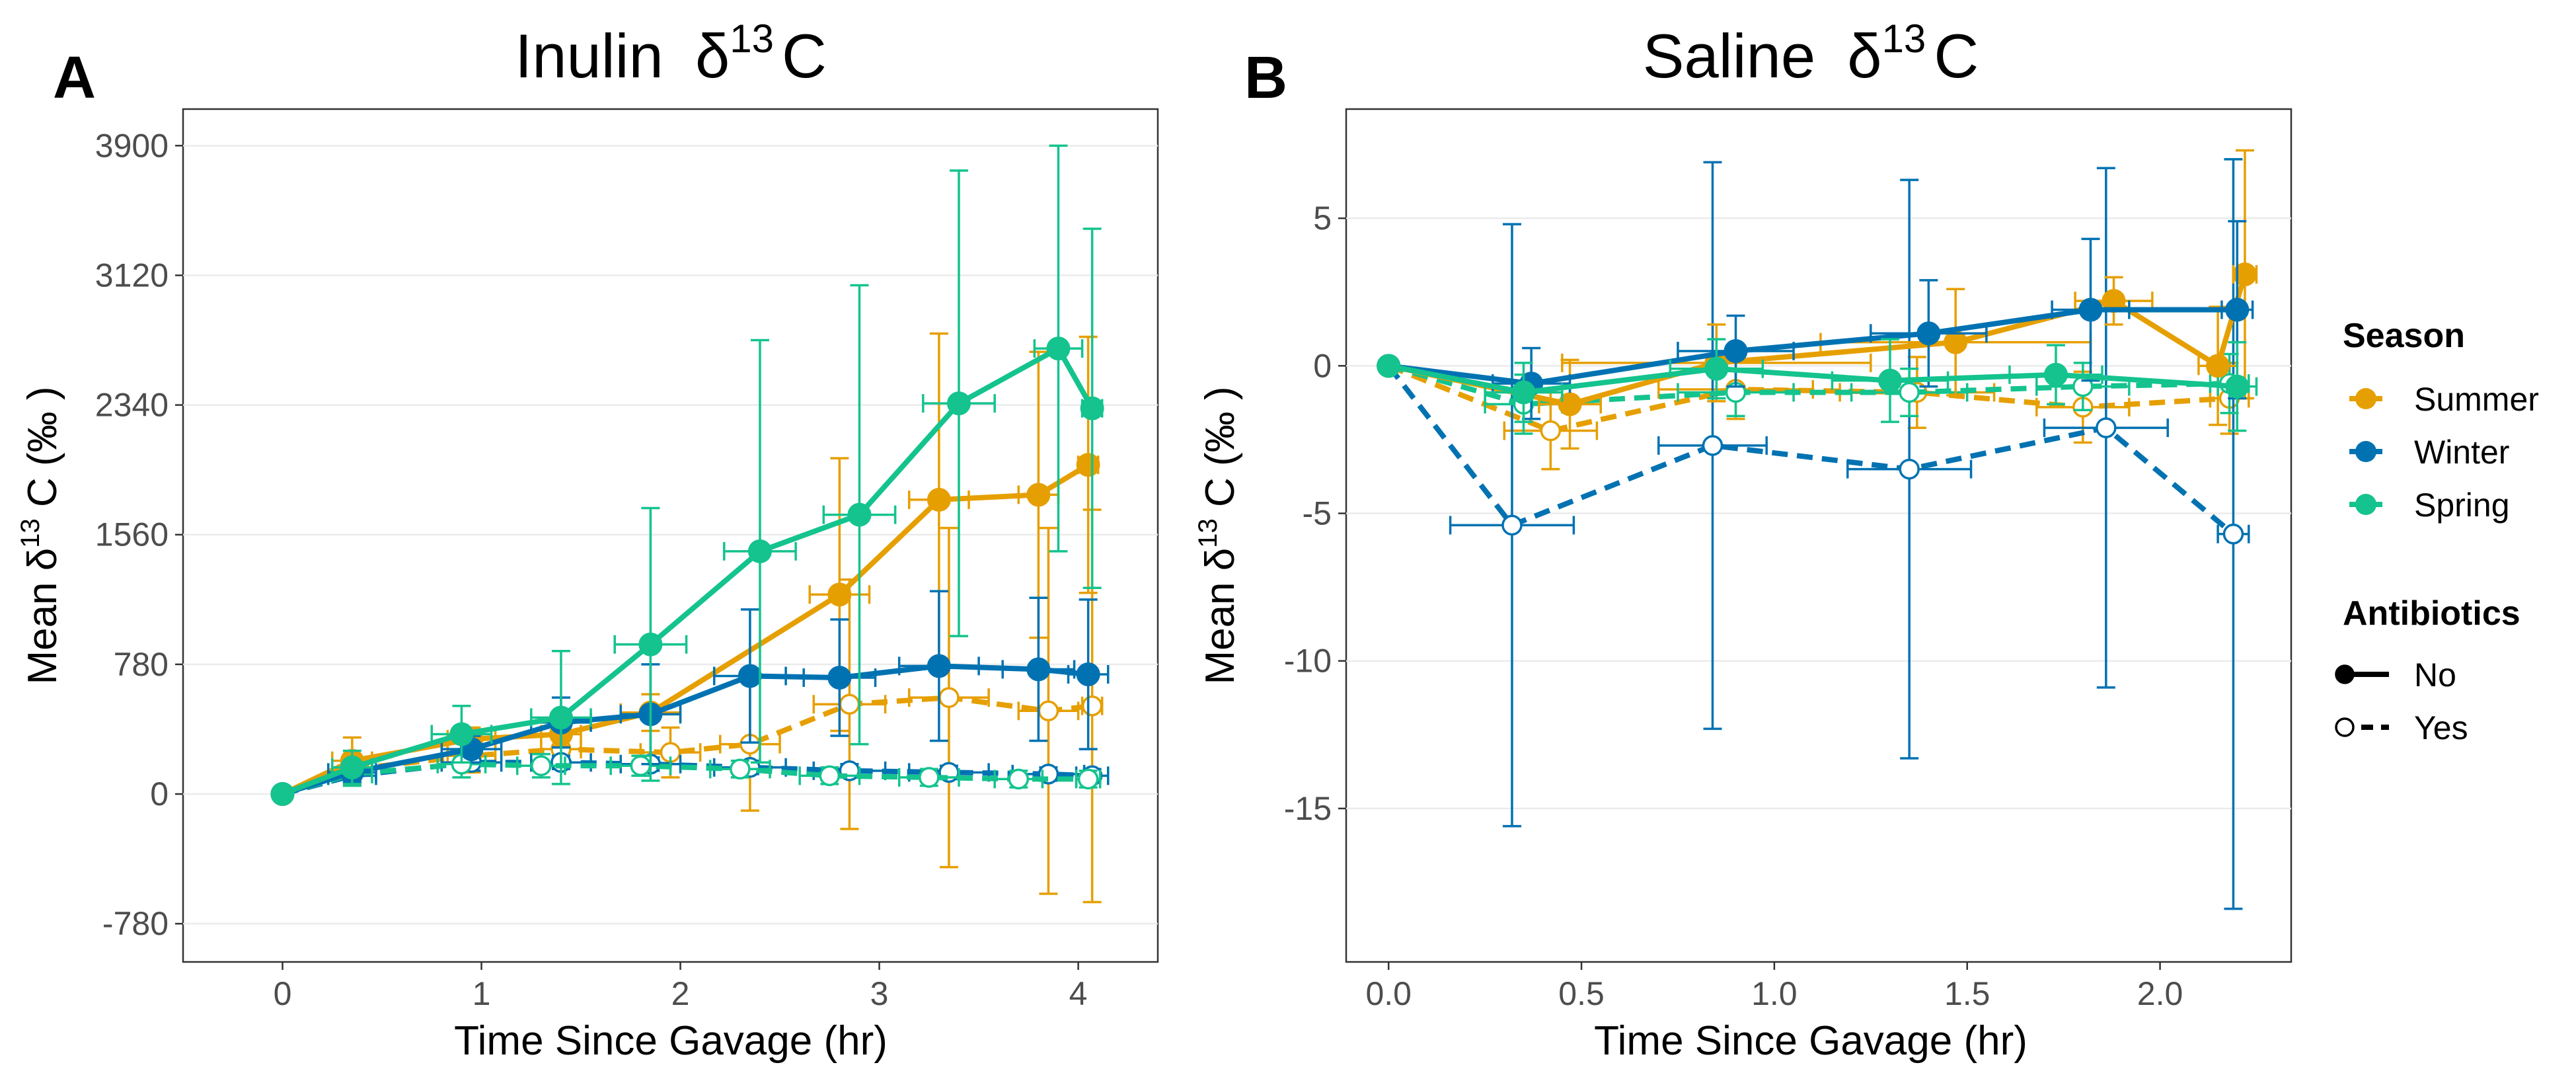  Describe the element at coordinates (141, 664) in the screenshot. I see `panel-a-y-tick-label-2: 780` at that location.